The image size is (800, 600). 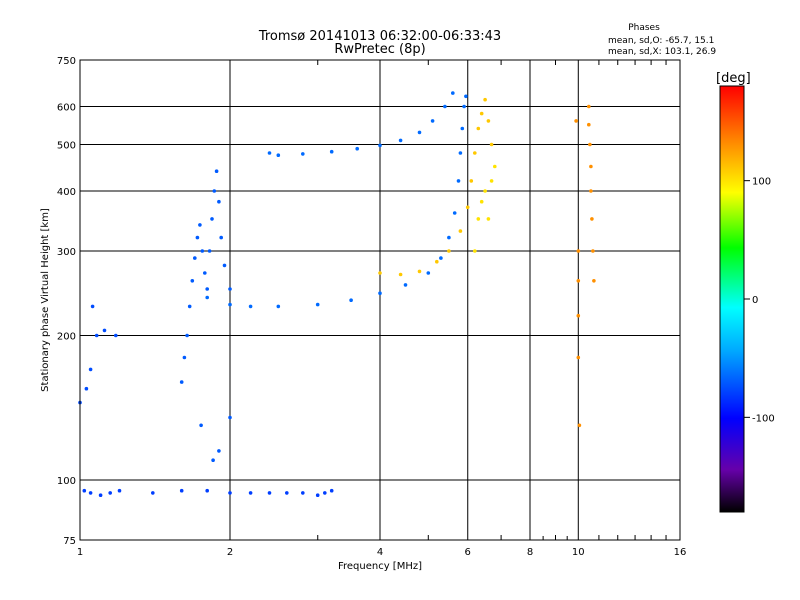 I want to click on legend-line-o-mode: mean, sd,O: -65.7, 15.1, so click(x=661, y=41).